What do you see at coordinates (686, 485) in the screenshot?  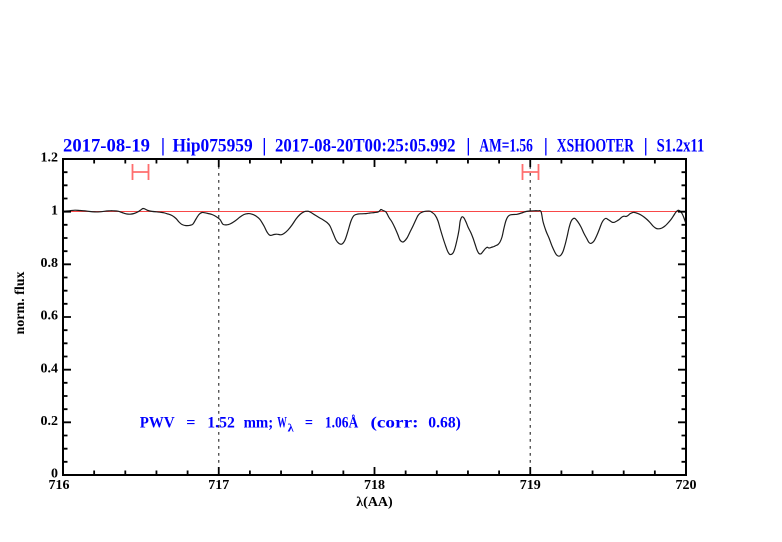 I see `svg-text: 720` at bounding box center [686, 485].